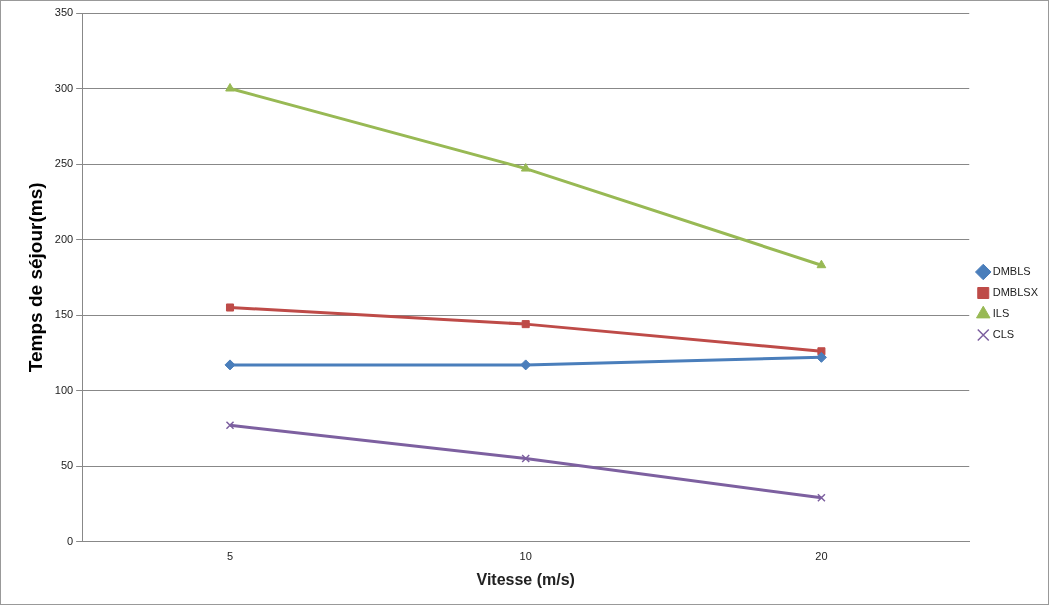 The height and width of the screenshot is (605, 1049). Describe the element at coordinates (35, 277) in the screenshot. I see `y-axis-title: Temps de séjour(ms)` at that location.